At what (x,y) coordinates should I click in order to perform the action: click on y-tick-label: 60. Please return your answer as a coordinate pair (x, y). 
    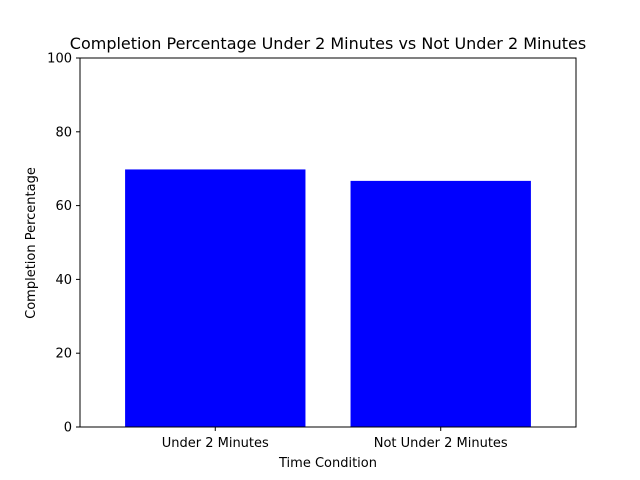
    Looking at the image, I should click on (63, 206).